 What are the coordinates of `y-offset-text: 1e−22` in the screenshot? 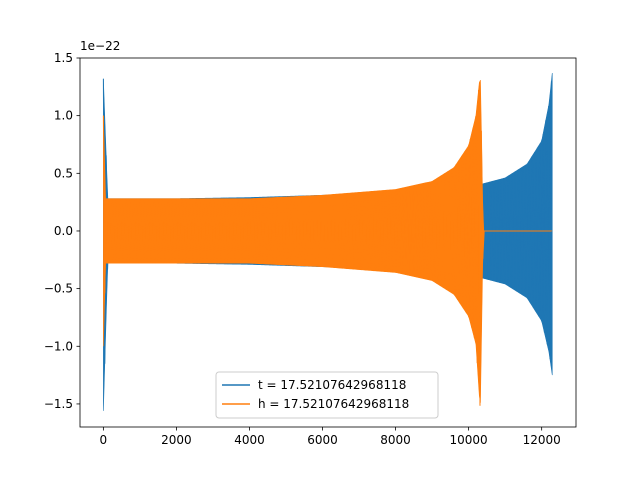 It's located at (100, 46).